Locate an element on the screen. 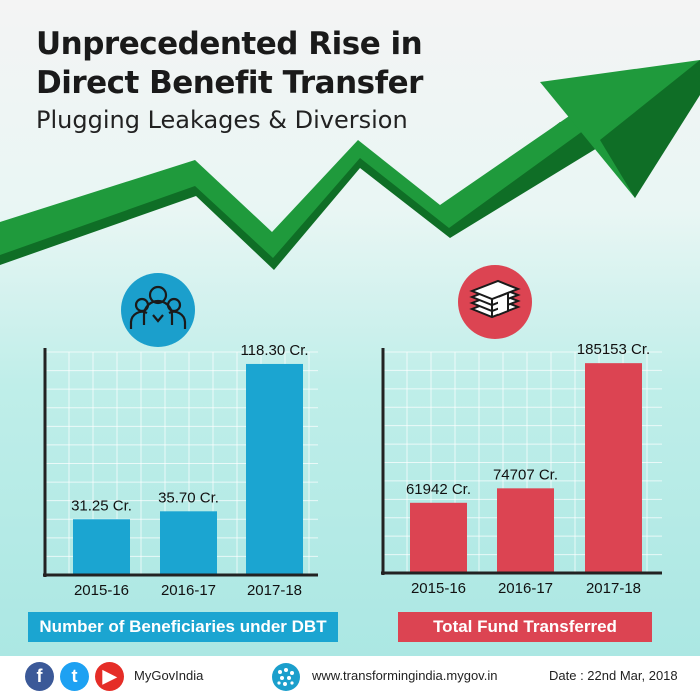  social-handle: MyGovIndia is located at coordinates (169, 675).